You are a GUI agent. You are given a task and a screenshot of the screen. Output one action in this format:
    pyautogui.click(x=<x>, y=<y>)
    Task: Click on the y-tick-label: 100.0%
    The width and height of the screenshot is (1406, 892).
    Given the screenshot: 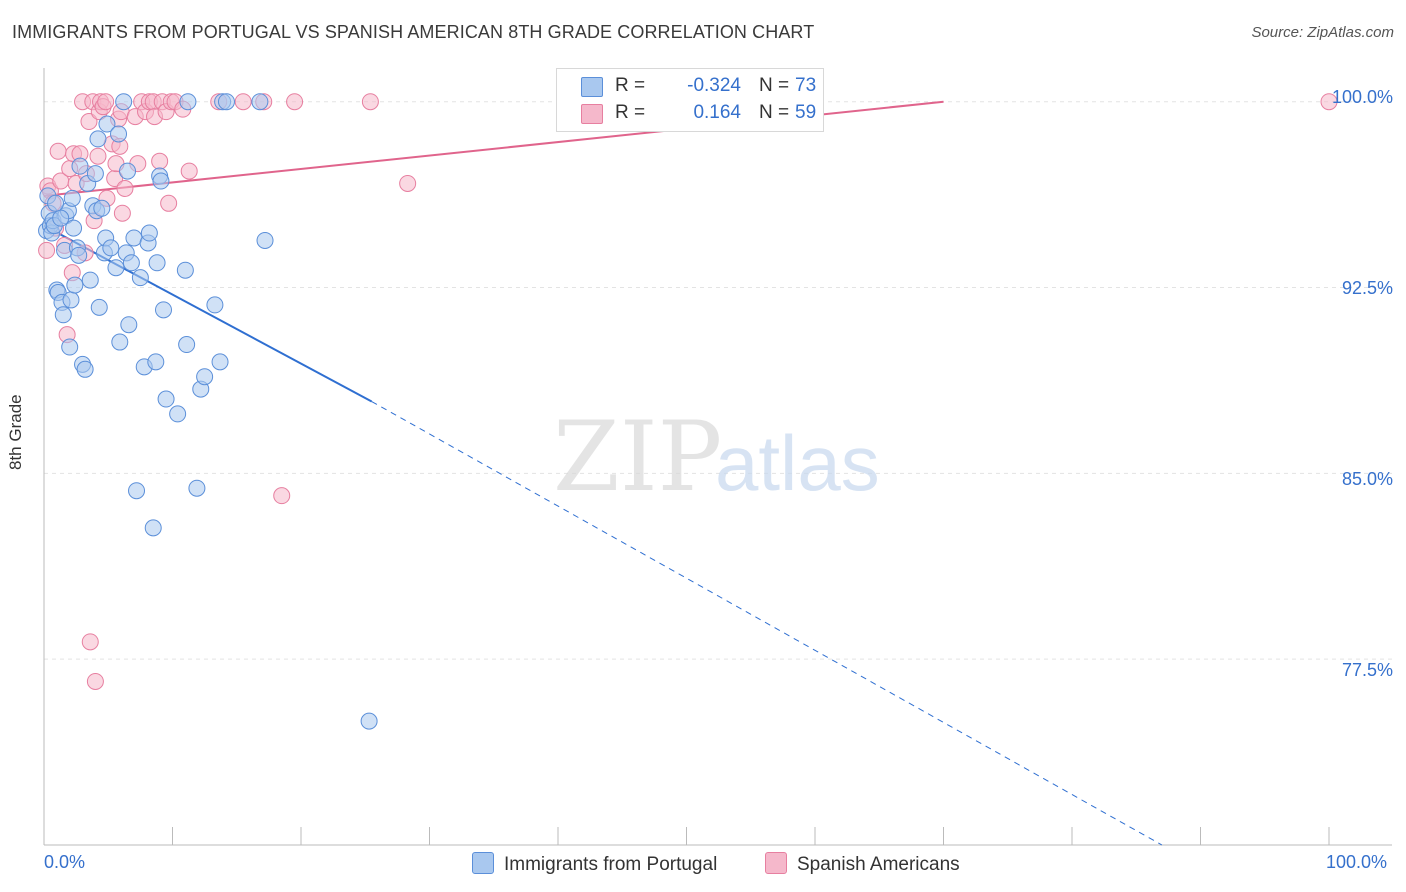 What is the action you would take?
    pyautogui.click(x=1362, y=97)
    